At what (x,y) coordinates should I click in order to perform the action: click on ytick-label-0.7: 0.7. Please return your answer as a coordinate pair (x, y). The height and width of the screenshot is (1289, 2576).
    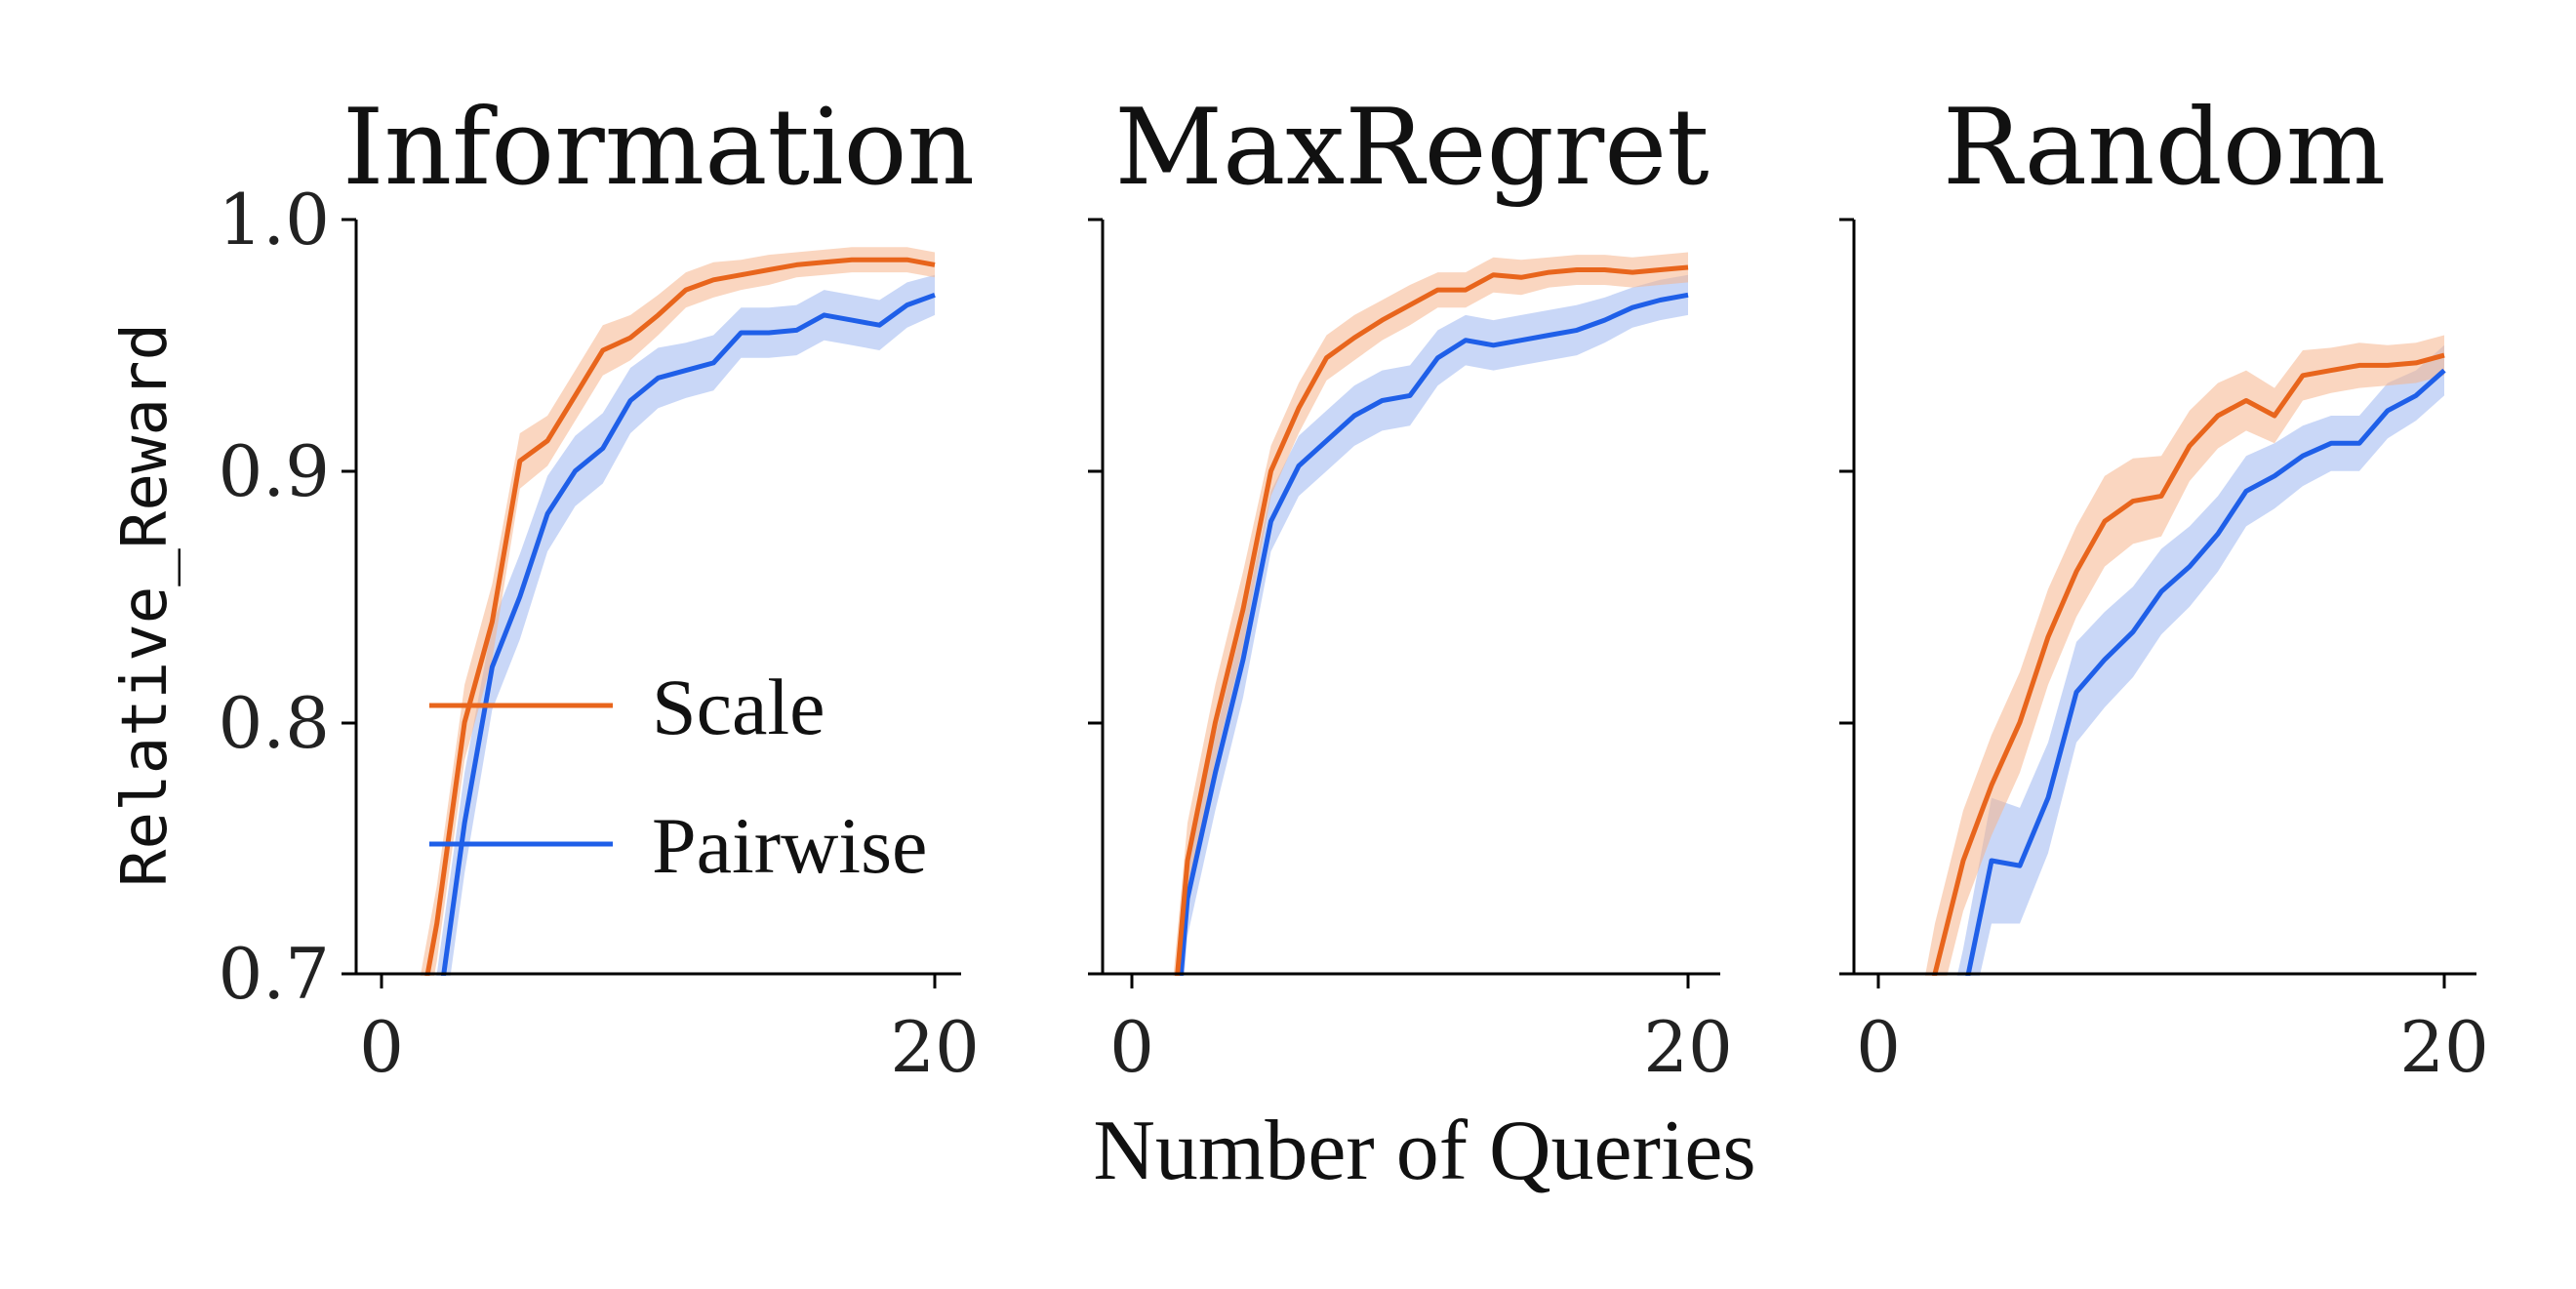
    Looking at the image, I should click on (274, 974).